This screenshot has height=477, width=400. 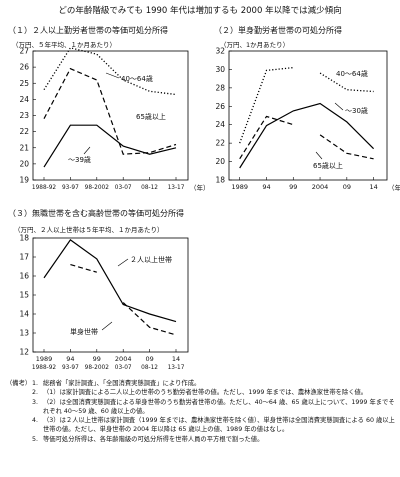 What do you see at coordinates (24, 51) in the screenshot?
I see `y-tick-label: 27` at bounding box center [24, 51].